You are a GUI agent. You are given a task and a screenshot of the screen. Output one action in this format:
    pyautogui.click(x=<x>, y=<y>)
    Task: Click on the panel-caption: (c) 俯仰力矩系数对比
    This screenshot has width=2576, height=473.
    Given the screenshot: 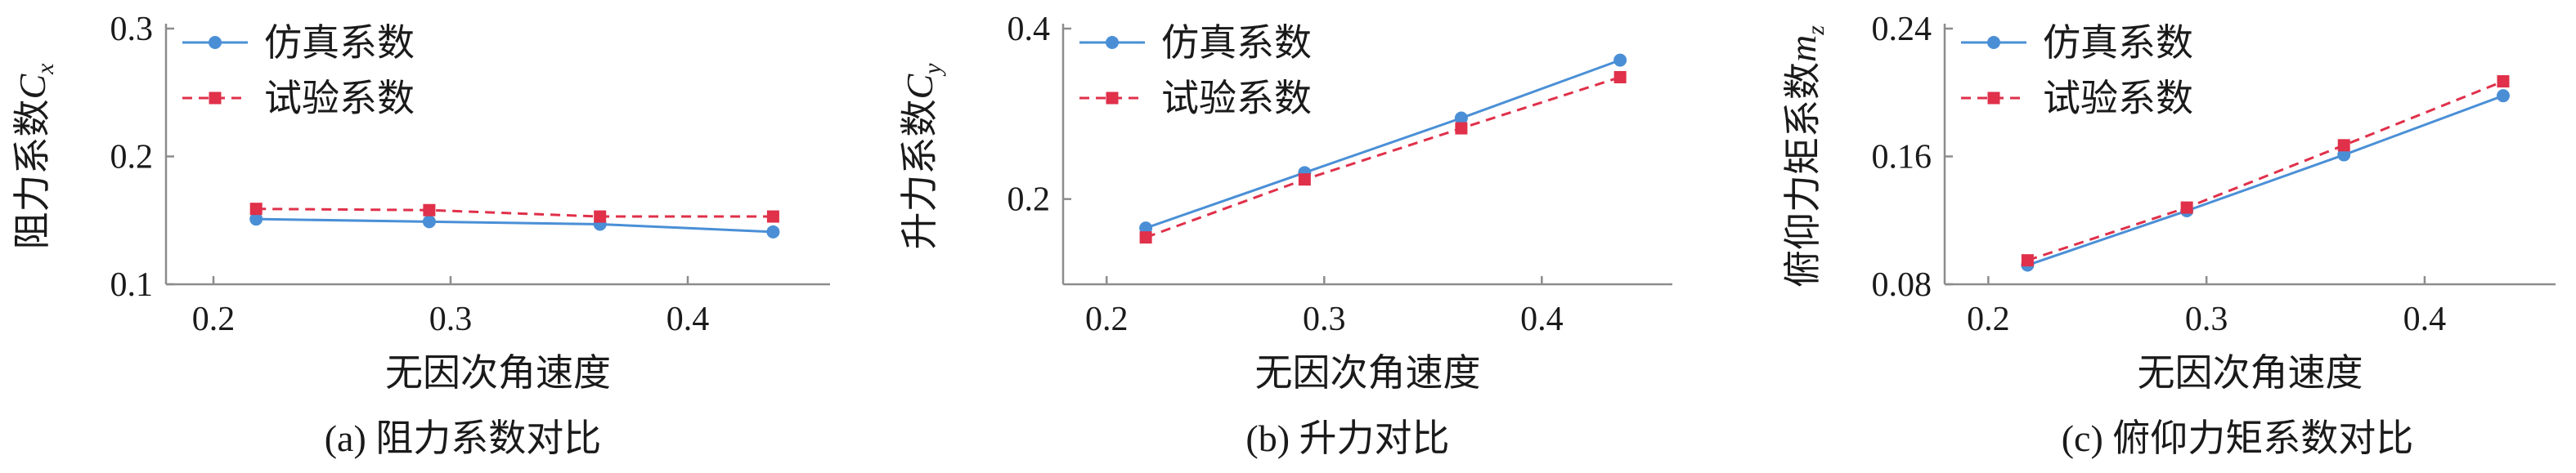 What is the action you would take?
    pyautogui.click(x=2238, y=438)
    